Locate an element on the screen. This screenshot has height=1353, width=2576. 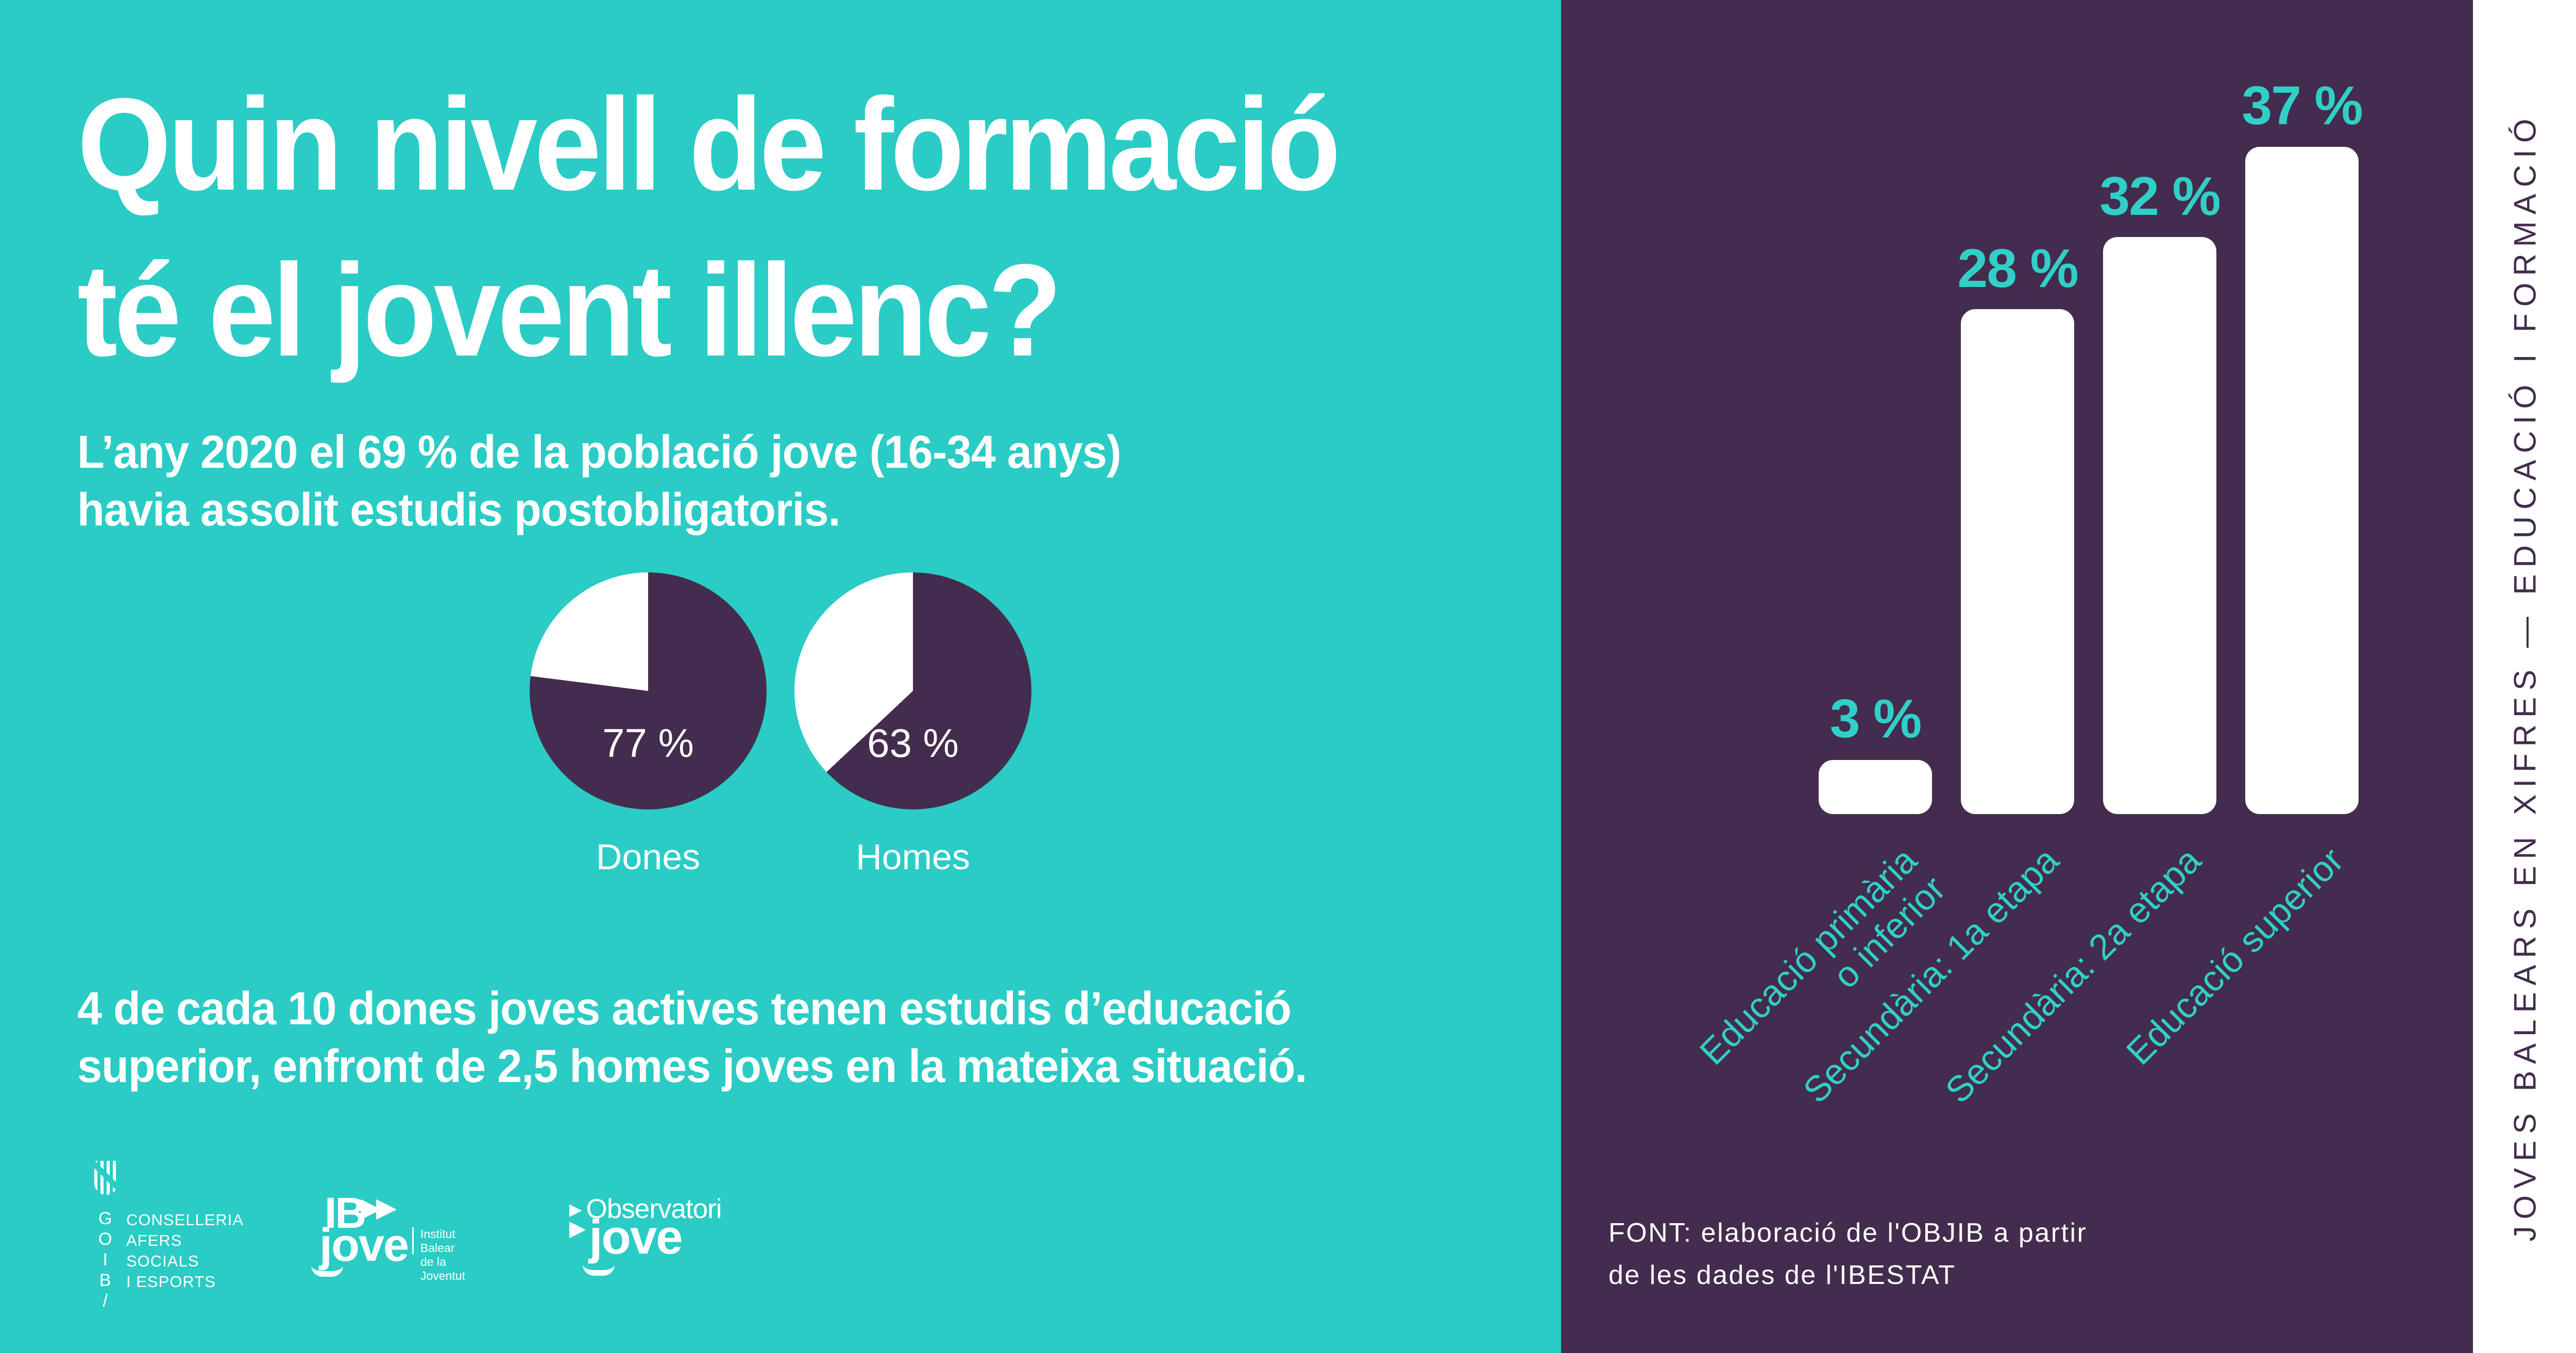
bar-educacio-primaria is located at coordinates (1875, 787).